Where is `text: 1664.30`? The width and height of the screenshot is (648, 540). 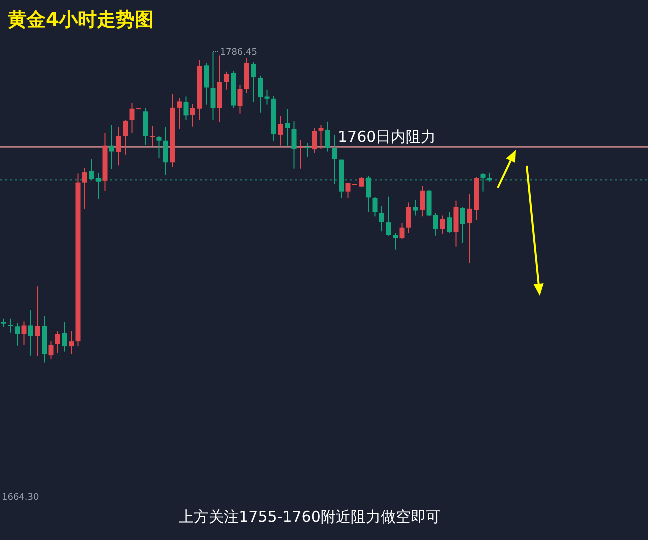 text: 1664.30 is located at coordinates (21, 498).